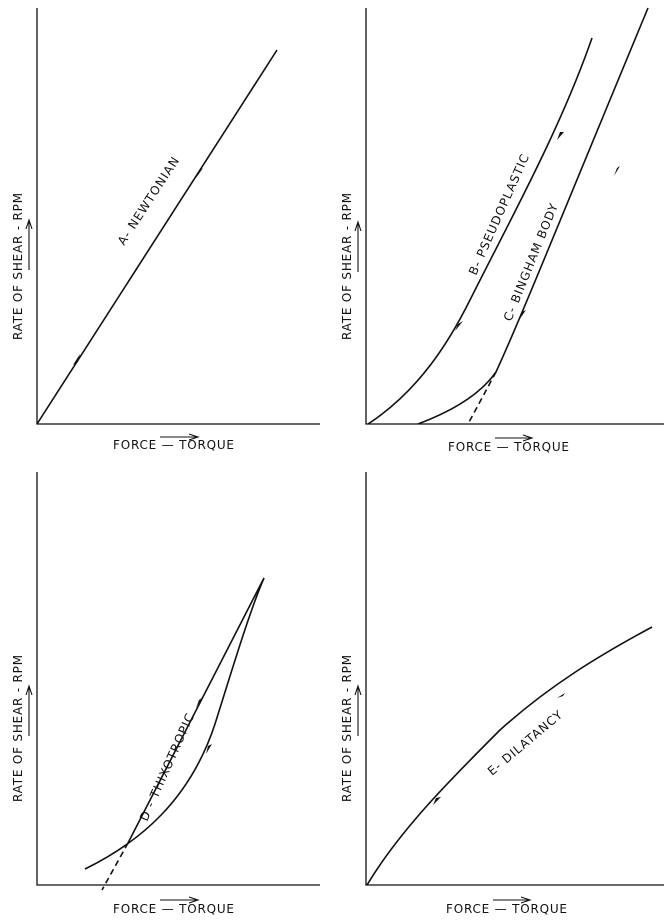  I want to click on panel-d-xlabel: FORCE — TORQUE, so click(174, 909).